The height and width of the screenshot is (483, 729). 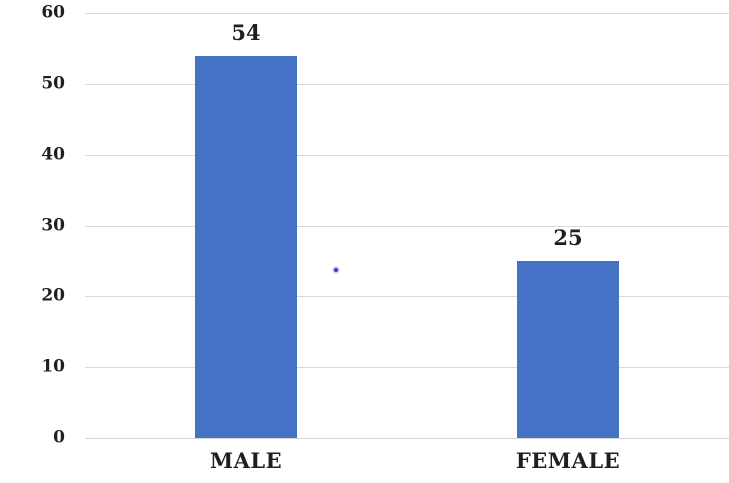 What do you see at coordinates (53, 225) in the screenshot?
I see `y-axis-tick-label: 30` at bounding box center [53, 225].